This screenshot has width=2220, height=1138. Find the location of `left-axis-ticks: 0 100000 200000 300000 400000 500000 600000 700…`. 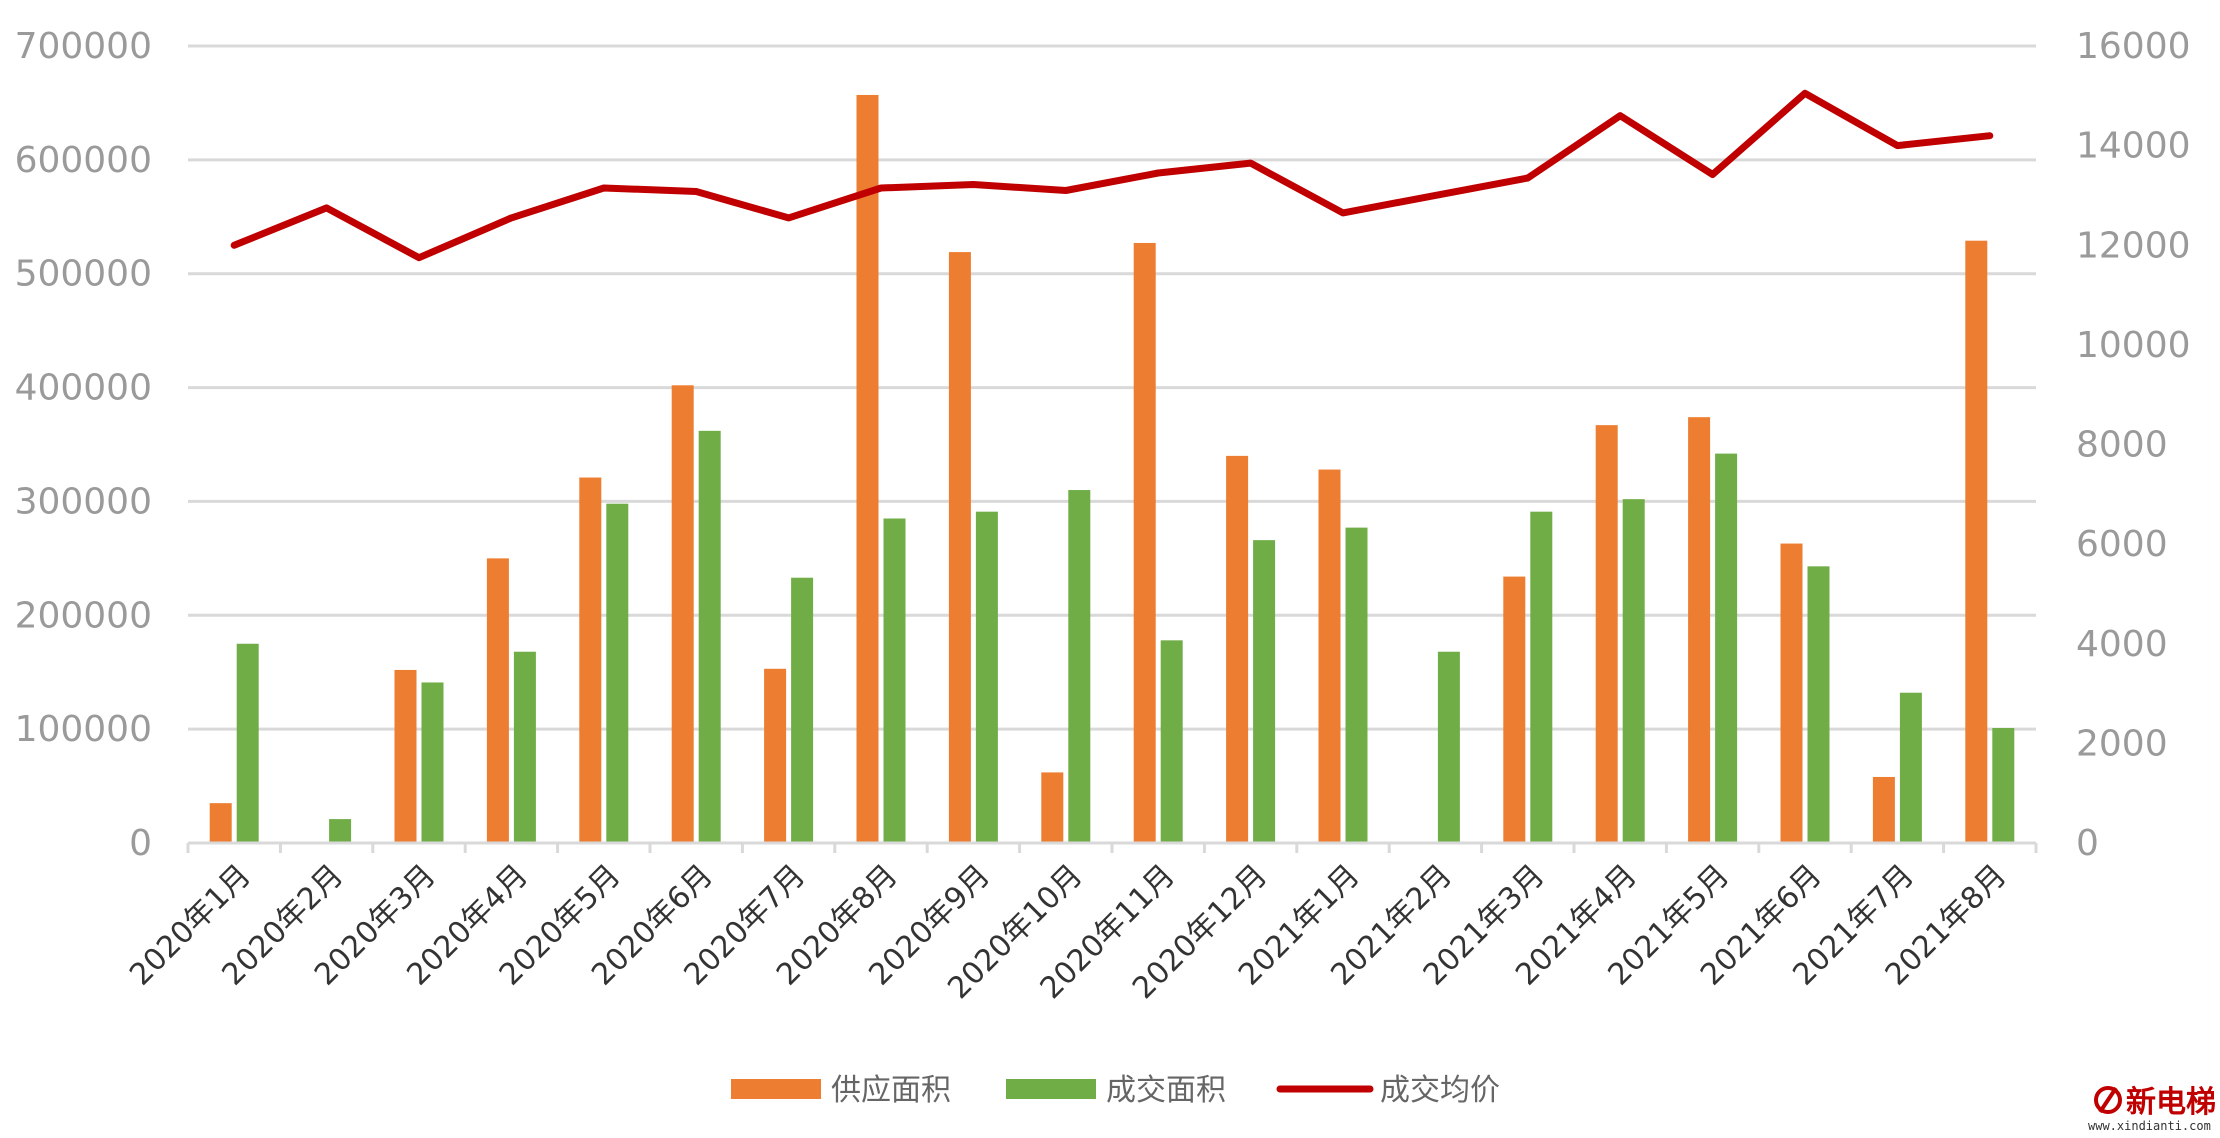

left-axis-ticks: 0 100000 200000 300000 400000 500000 600000 700… is located at coordinates (83, 445).